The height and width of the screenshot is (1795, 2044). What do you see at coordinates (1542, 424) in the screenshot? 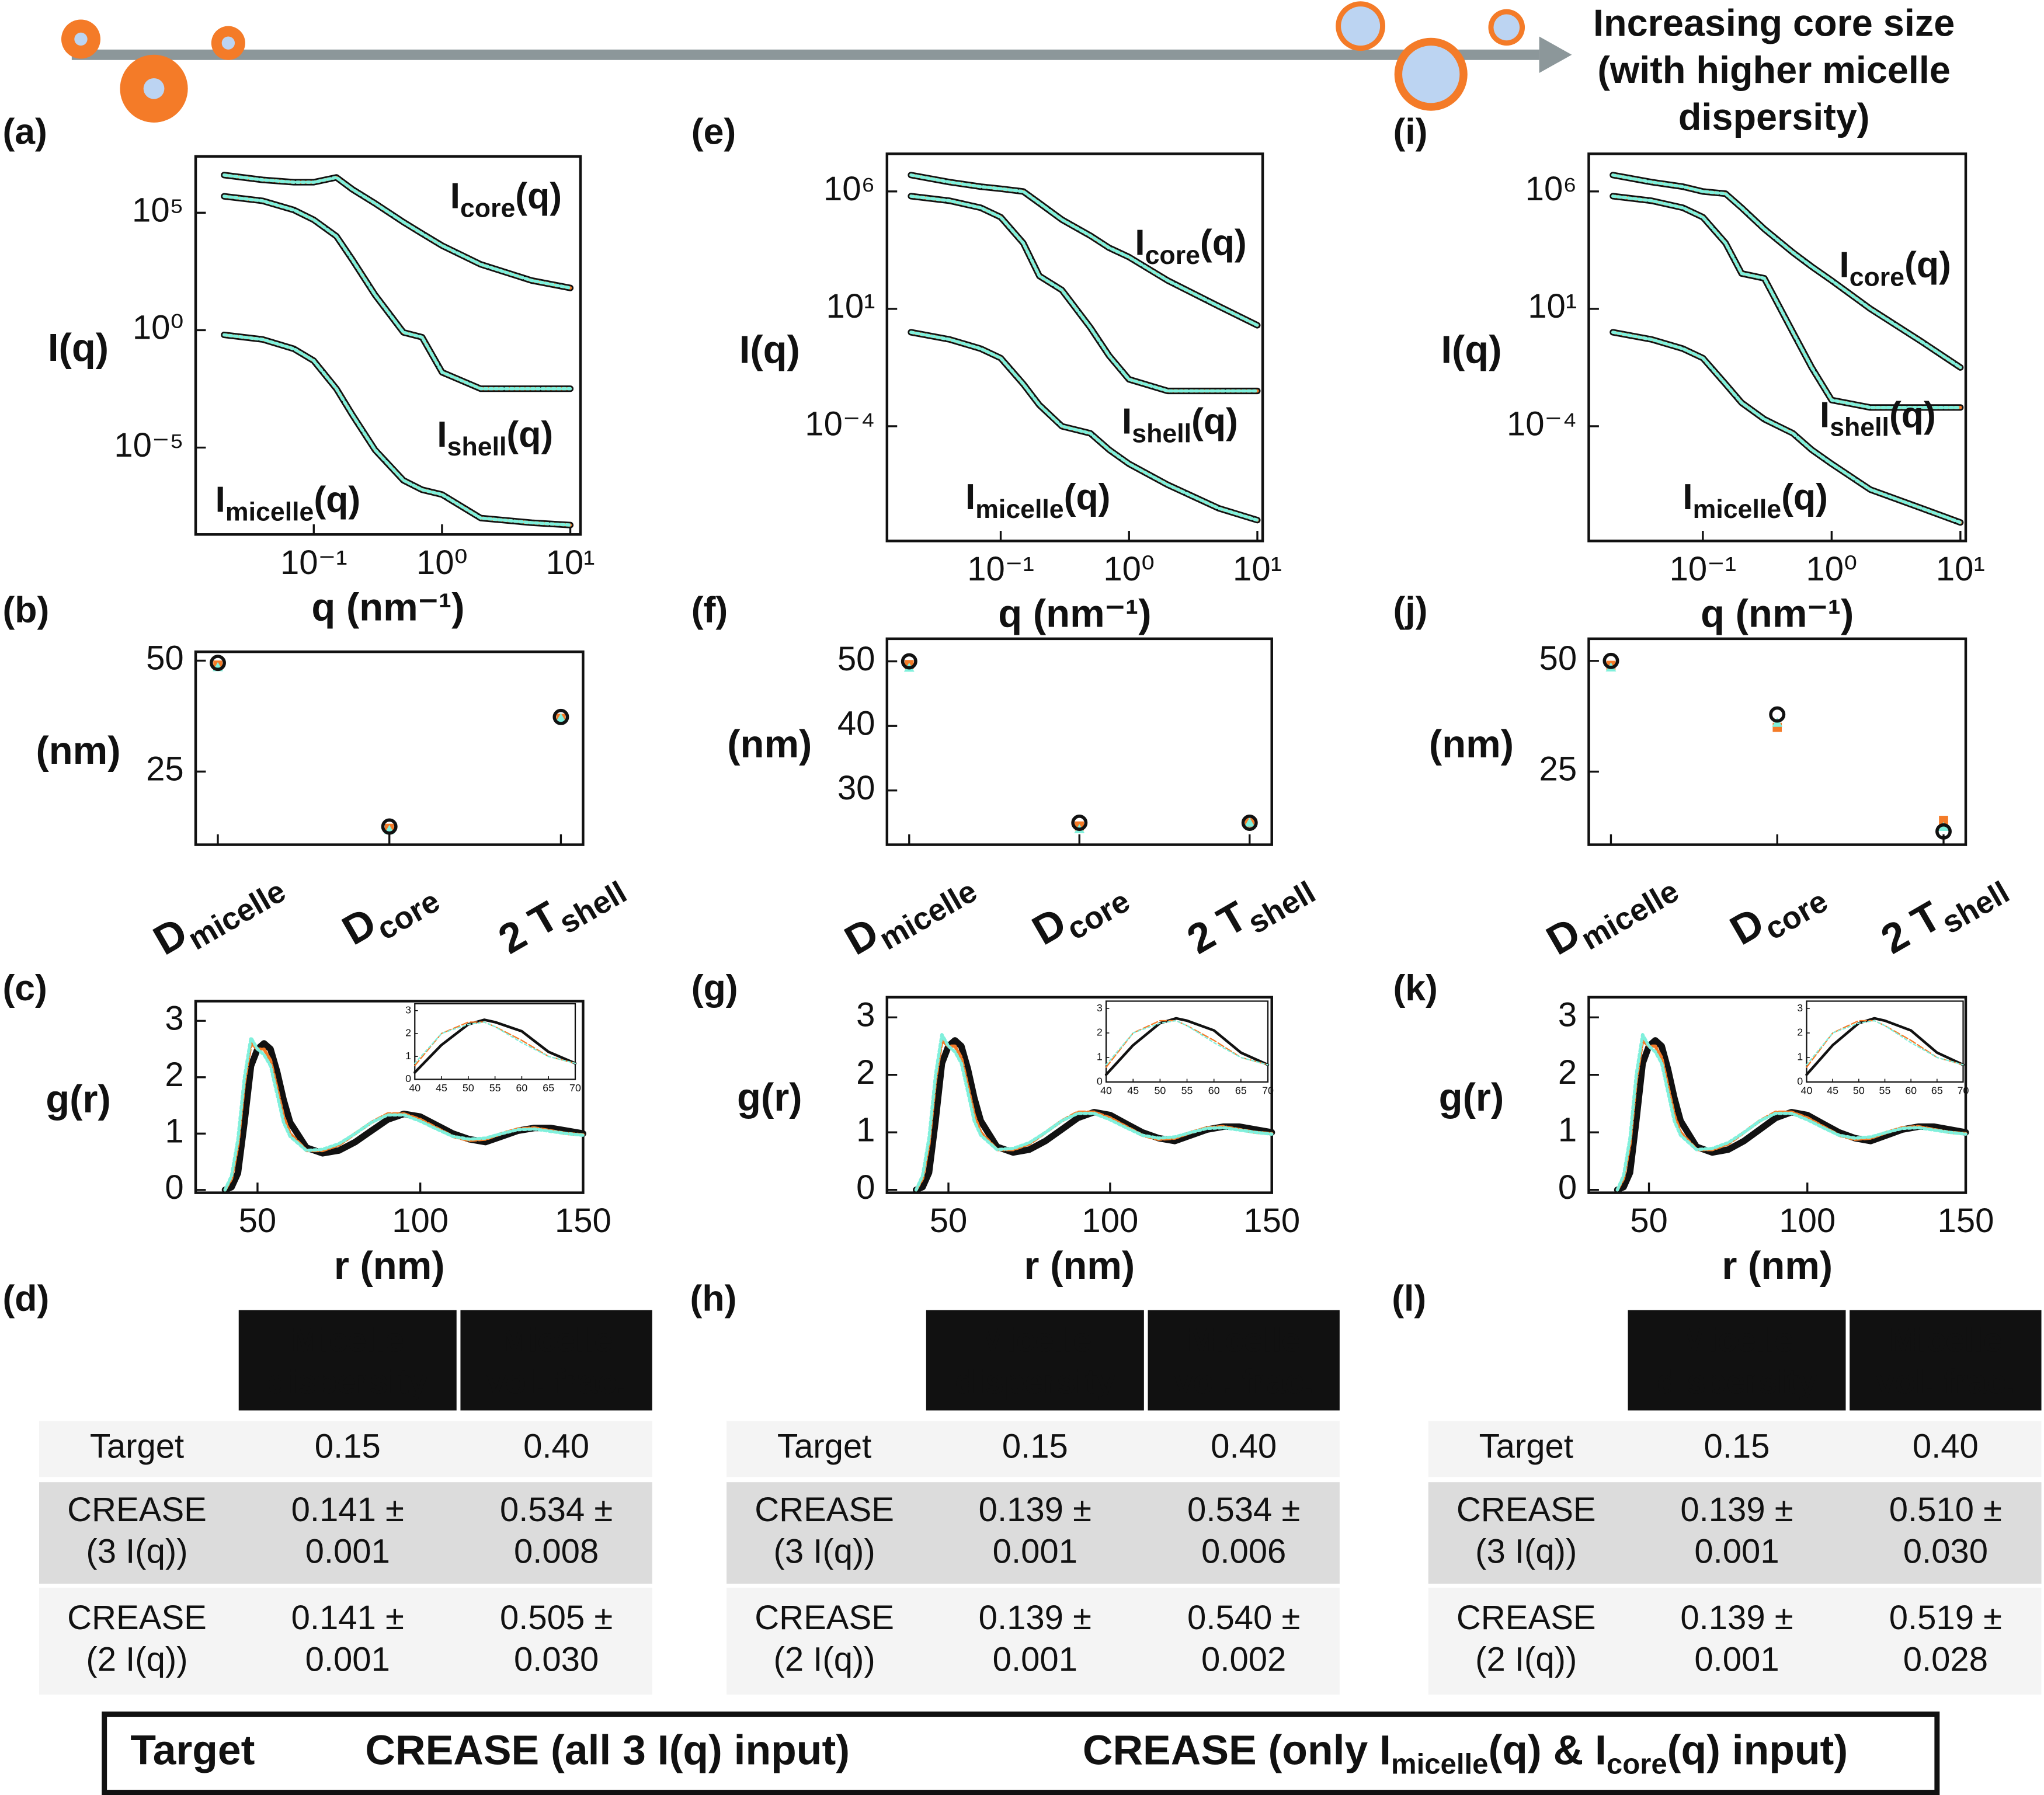
I see `y-tick-label: 10⁻⁴` at bounding box center [1542, 424].